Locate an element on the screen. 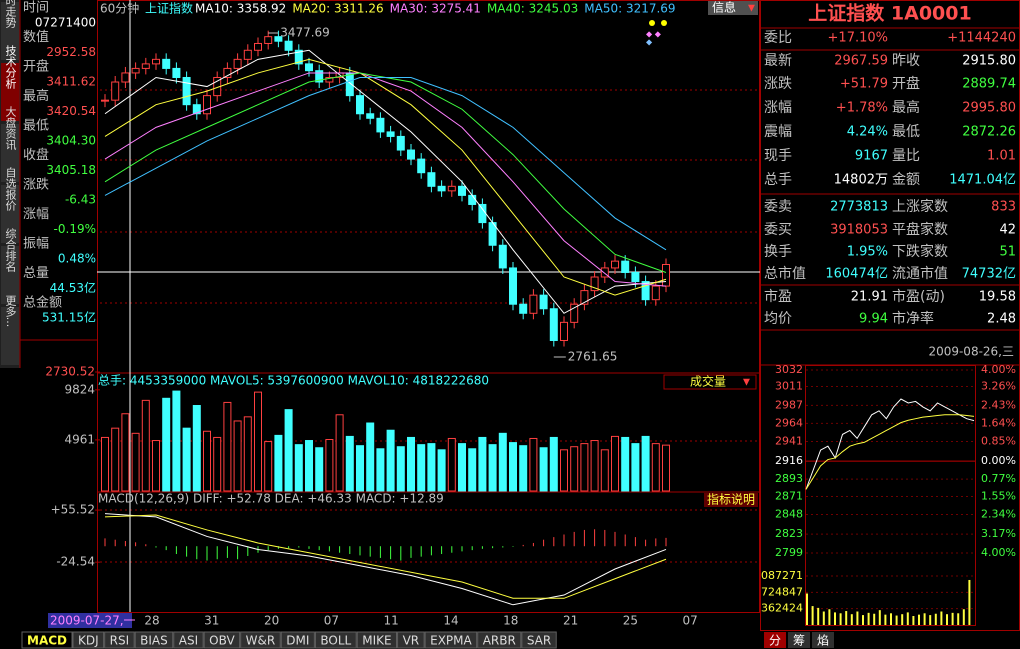 This screenshot has height=649, width=1020. ma-value: MA40: 3245.03 is located at coordinates (532, 9).